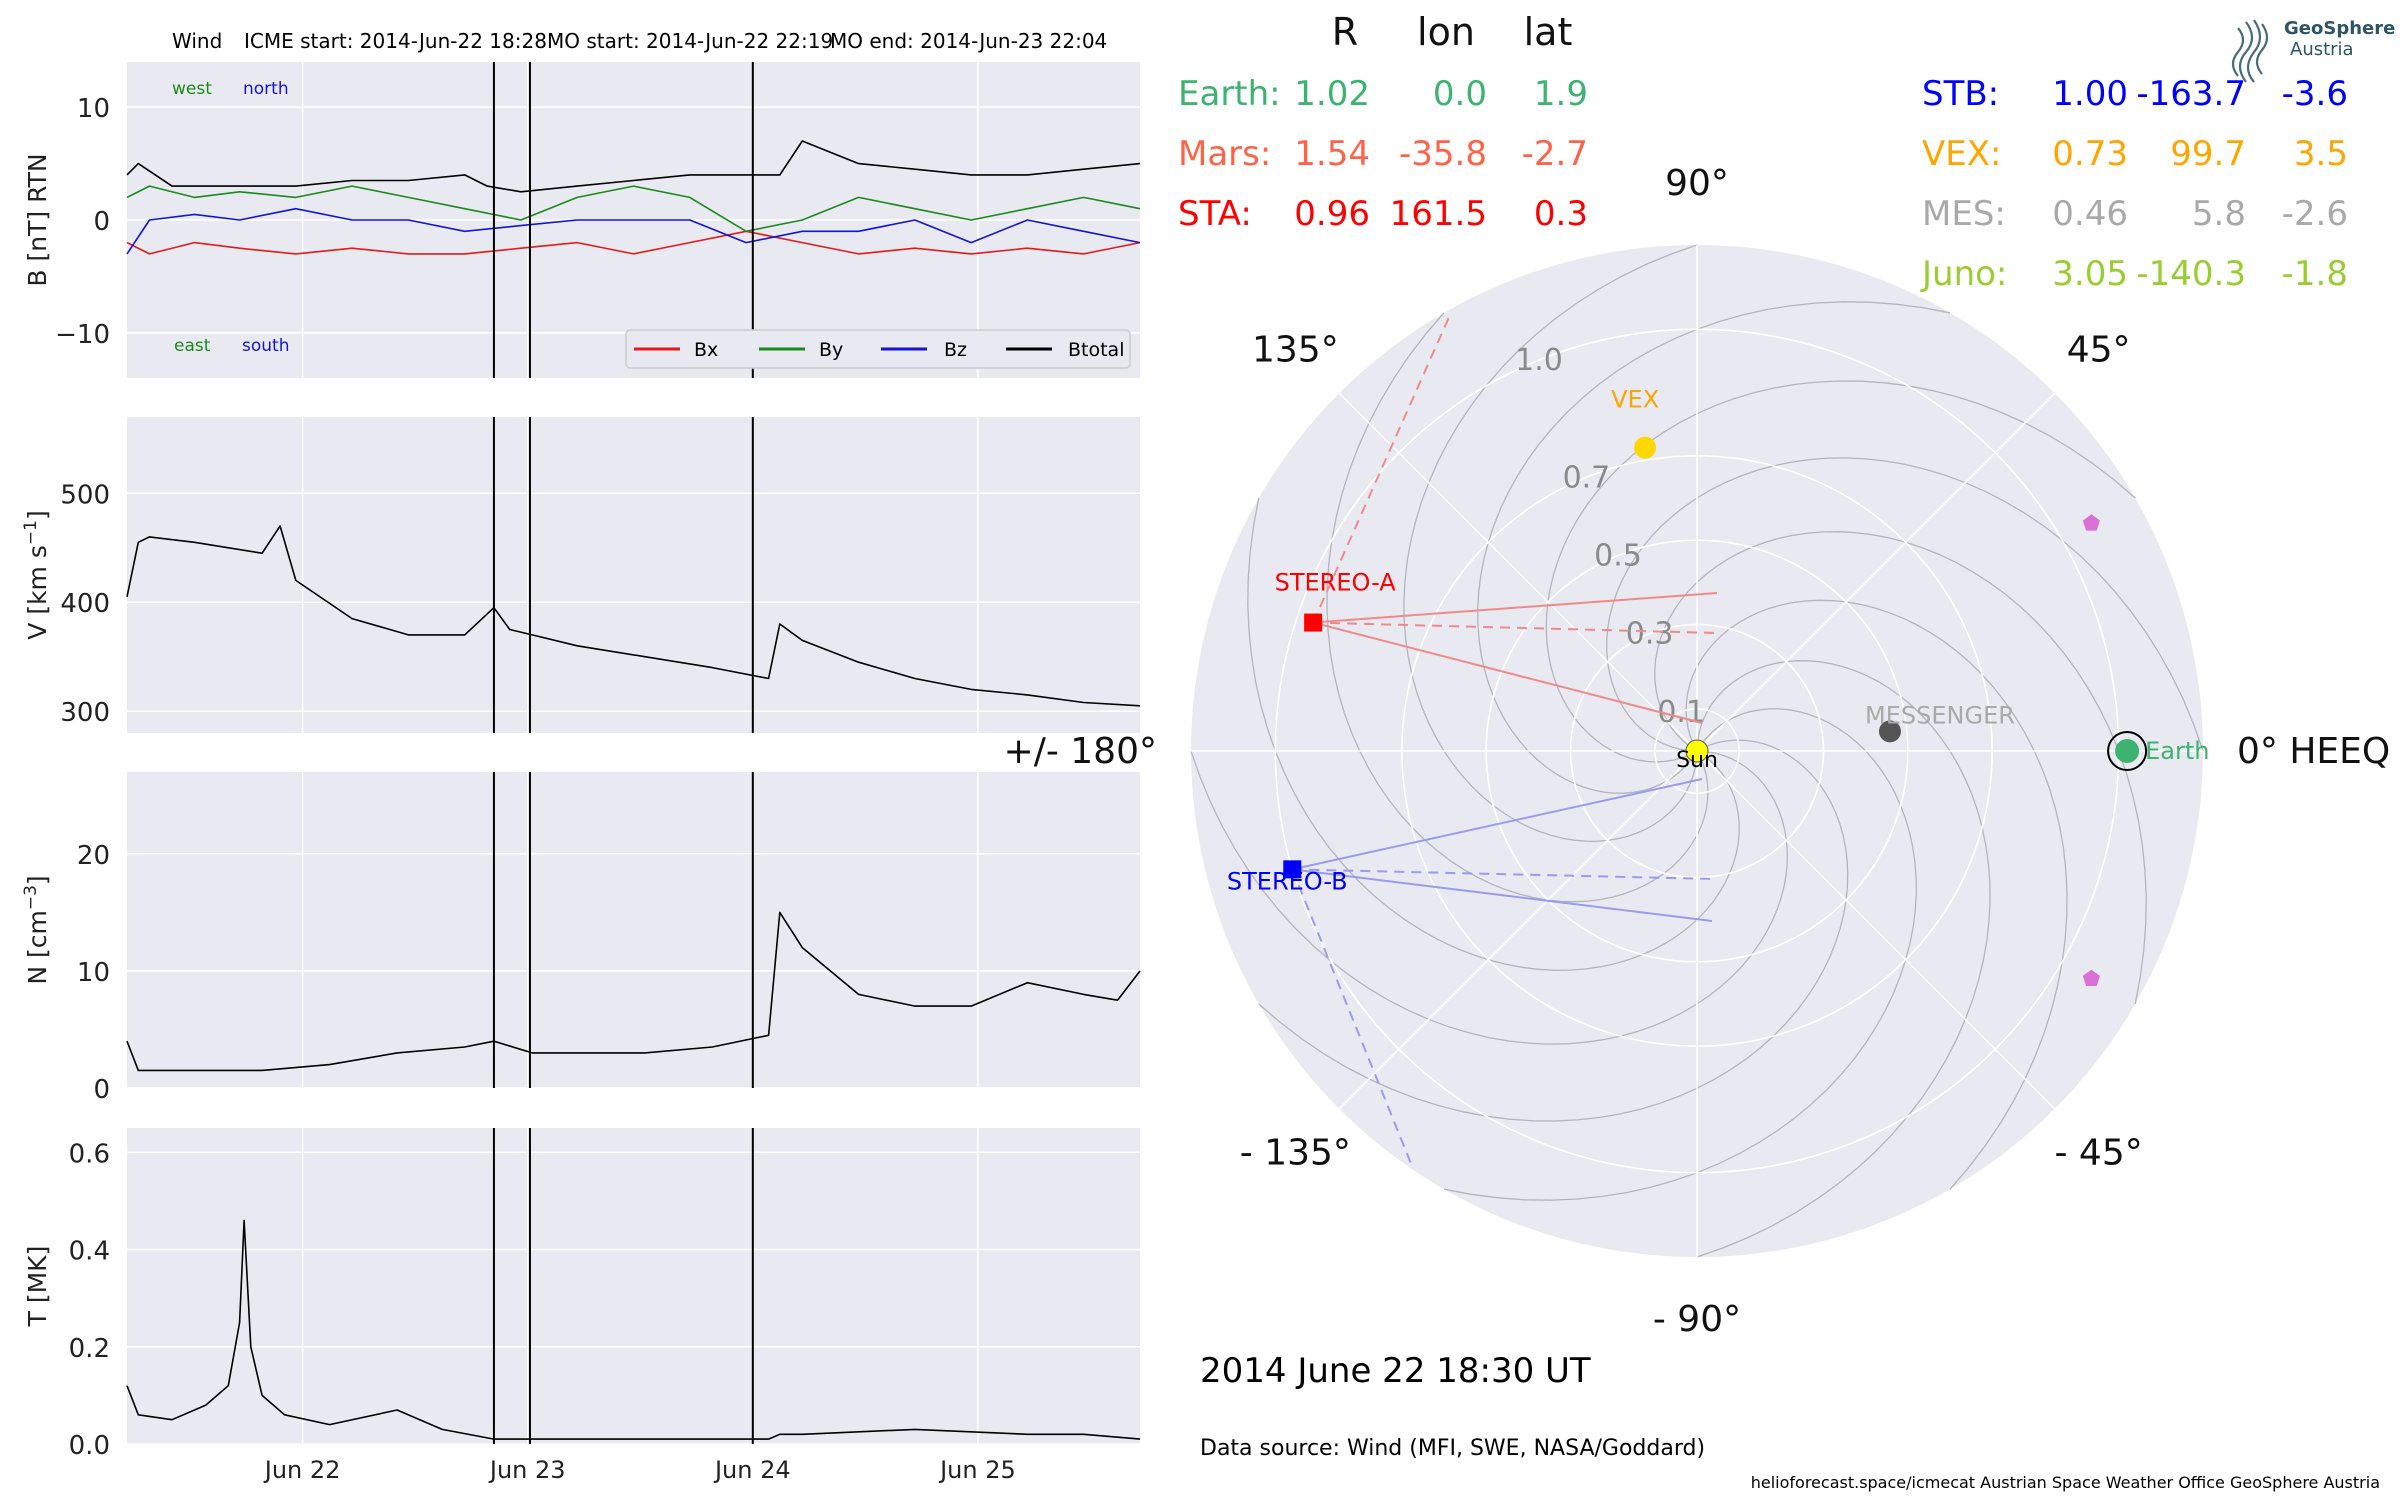  I want to click on series-line-btotal, so click(633, 166).